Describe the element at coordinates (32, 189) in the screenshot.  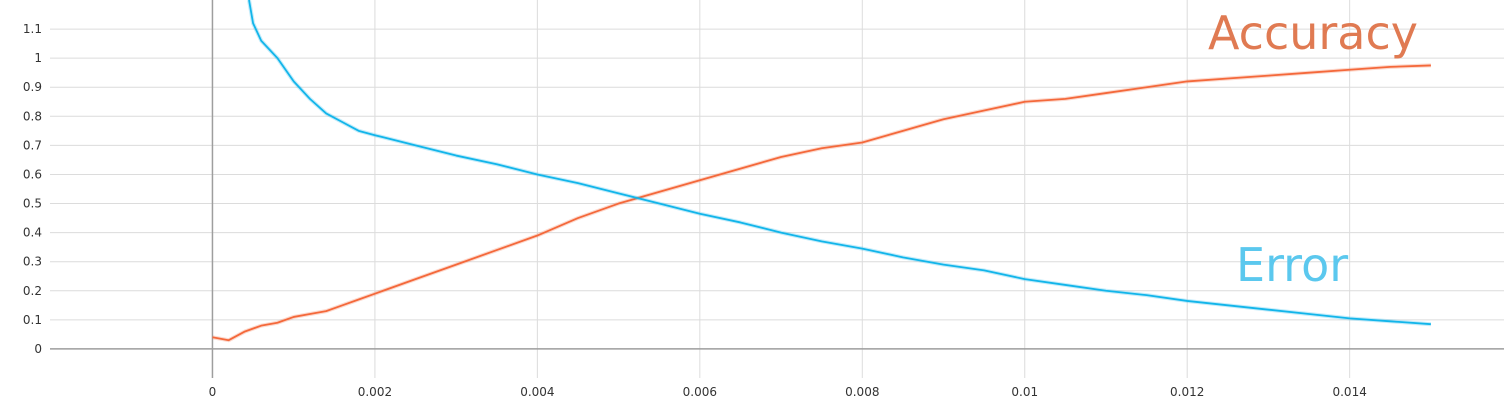
I see `y-tick-labels: 0 0.1 0.2 0.3 0.4 0.5 0.6 0.7 0.8 0.9 1 1.1` at that location.